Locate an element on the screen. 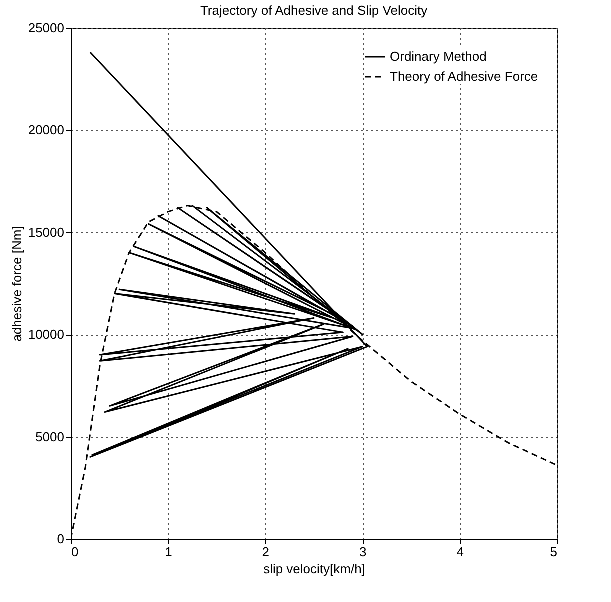 This screenshot has width=611, height=602. y-tick-label: 5000 is located at coordinates (50, 436).